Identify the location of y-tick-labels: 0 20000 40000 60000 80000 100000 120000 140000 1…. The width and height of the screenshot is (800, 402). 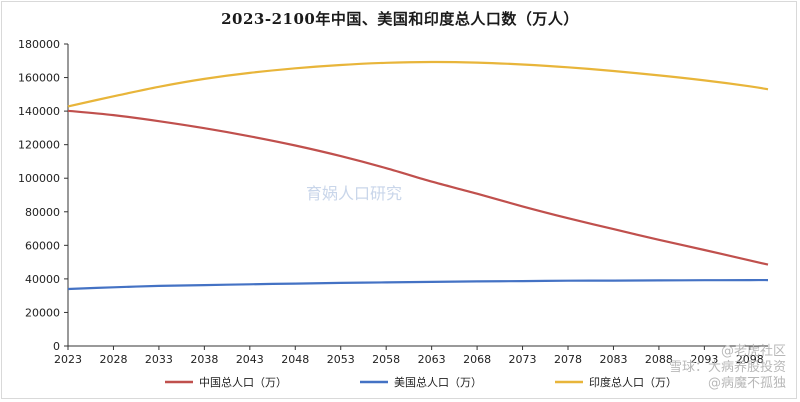
(39, 195).